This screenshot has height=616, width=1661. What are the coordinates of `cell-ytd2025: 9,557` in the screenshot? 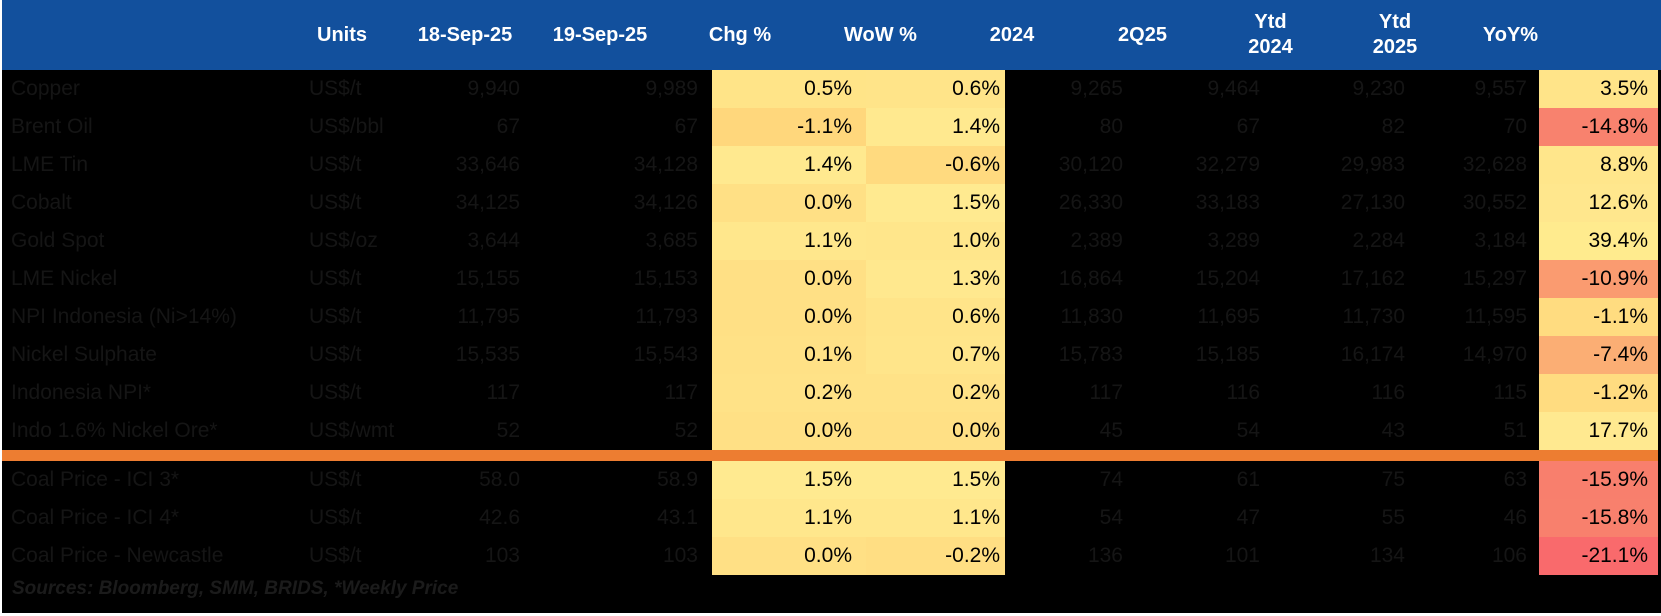 It's located at (1500, 88).